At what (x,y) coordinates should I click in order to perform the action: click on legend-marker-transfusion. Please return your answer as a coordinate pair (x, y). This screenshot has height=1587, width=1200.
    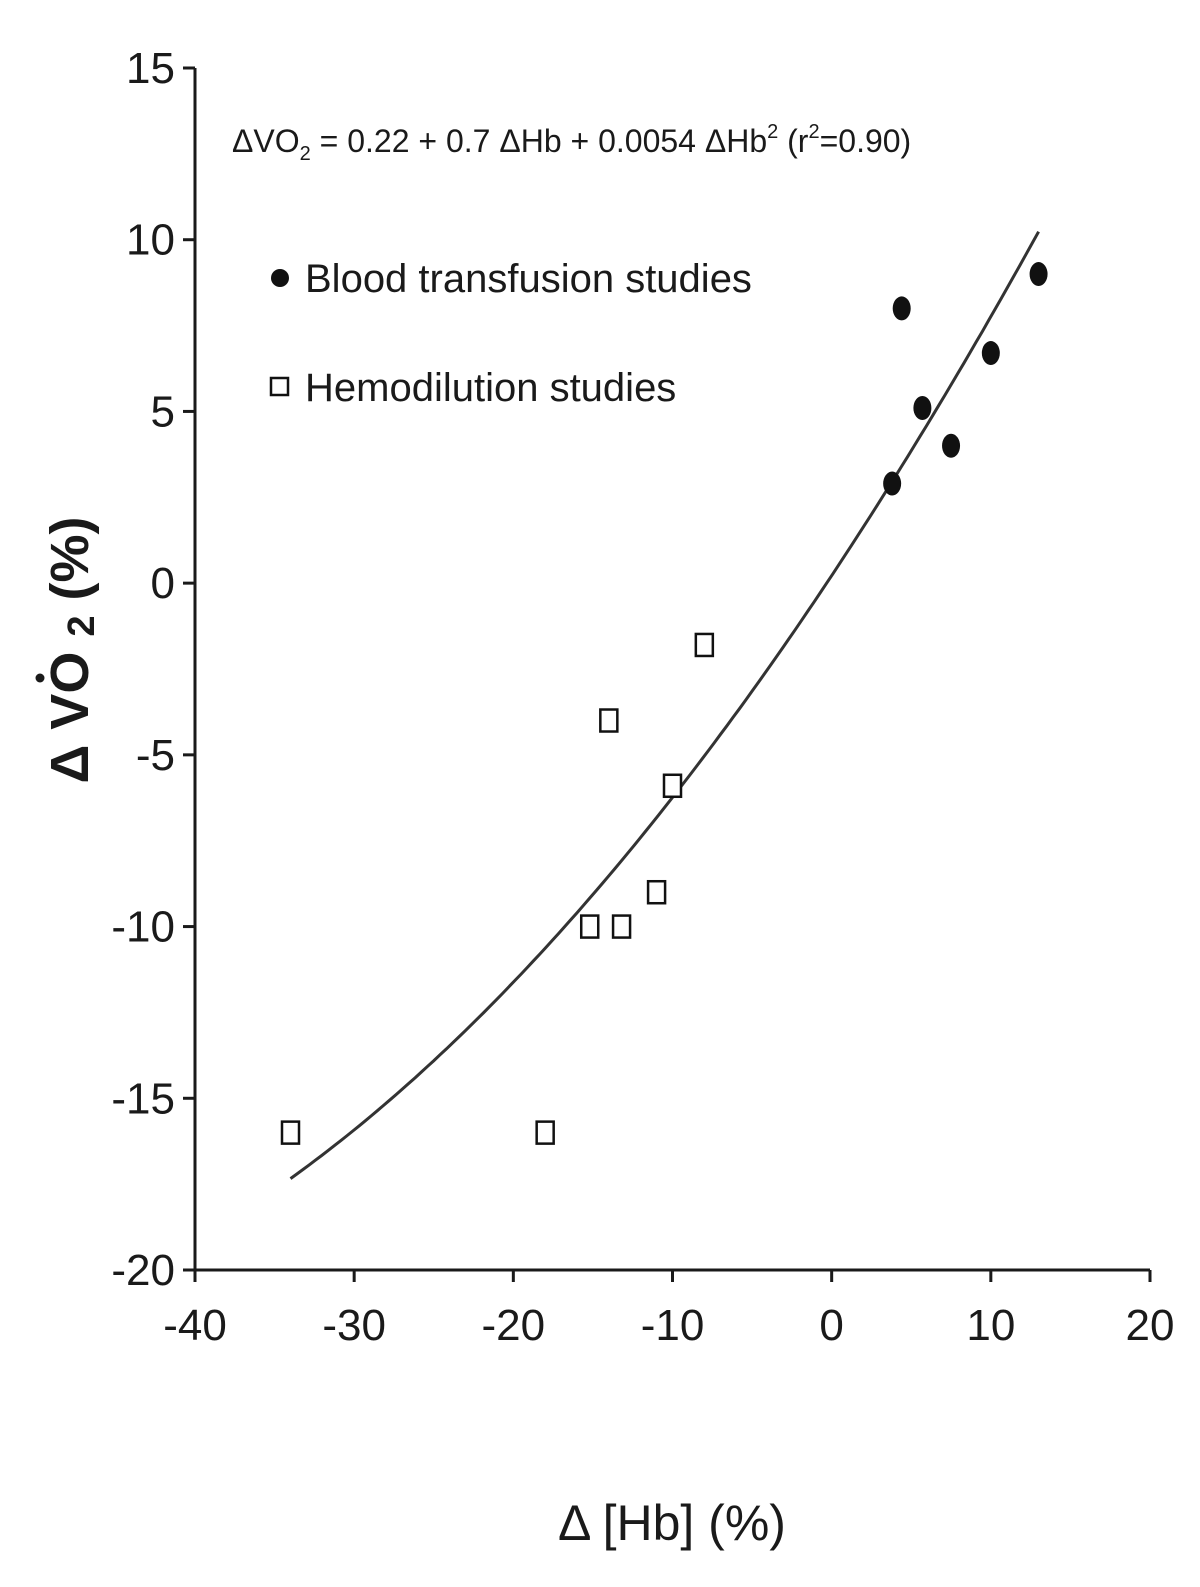
    Looking at the image, I should click on (280, 278).